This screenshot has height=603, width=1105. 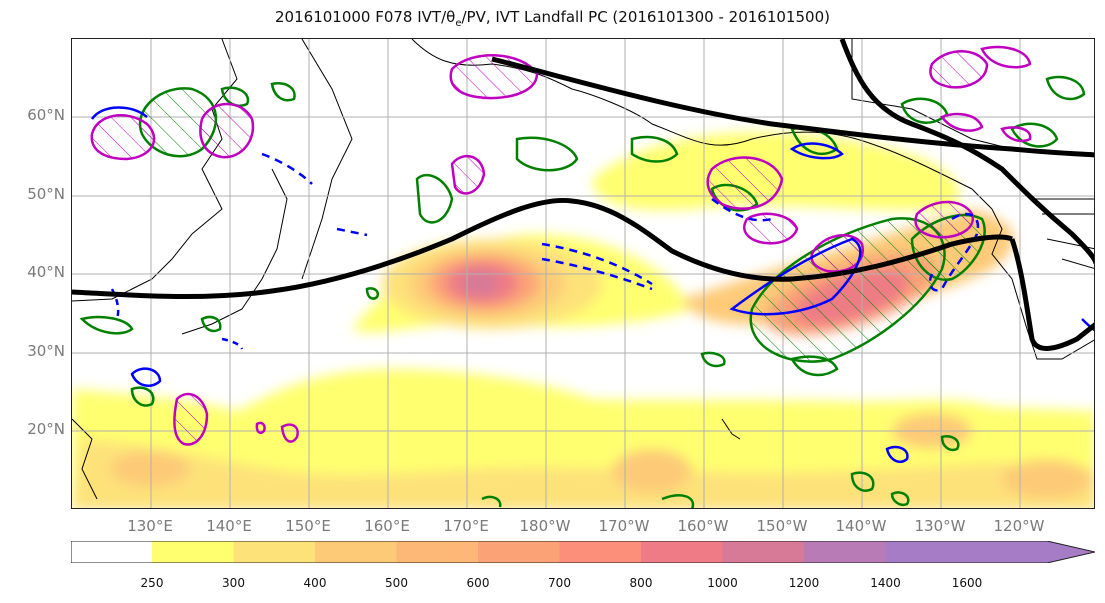 What do you see at coordinates (885, 583) in the screenshot?
I see `colorbar-tick-label: 1400` at bounding box center [885, 583].